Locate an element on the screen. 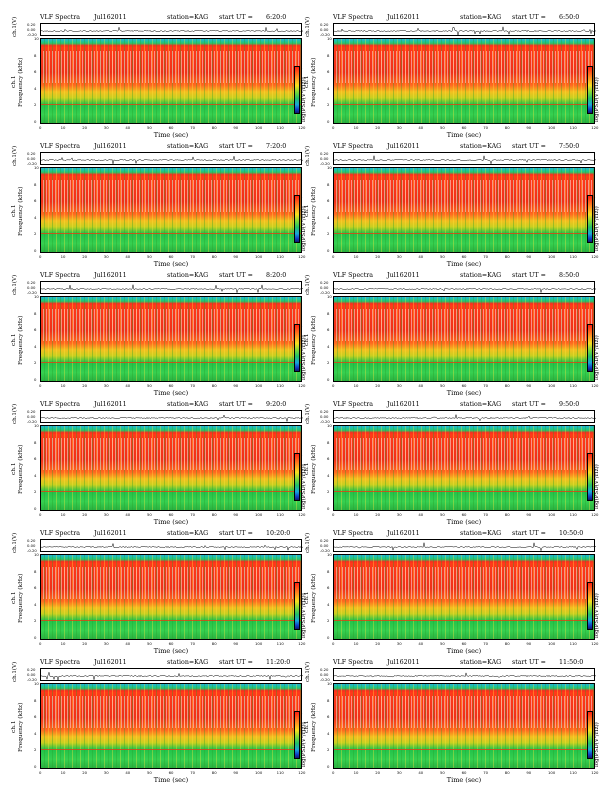 This screenshot has height=792, width=612. time-tick: 40 is located at coordinates (128, 385).